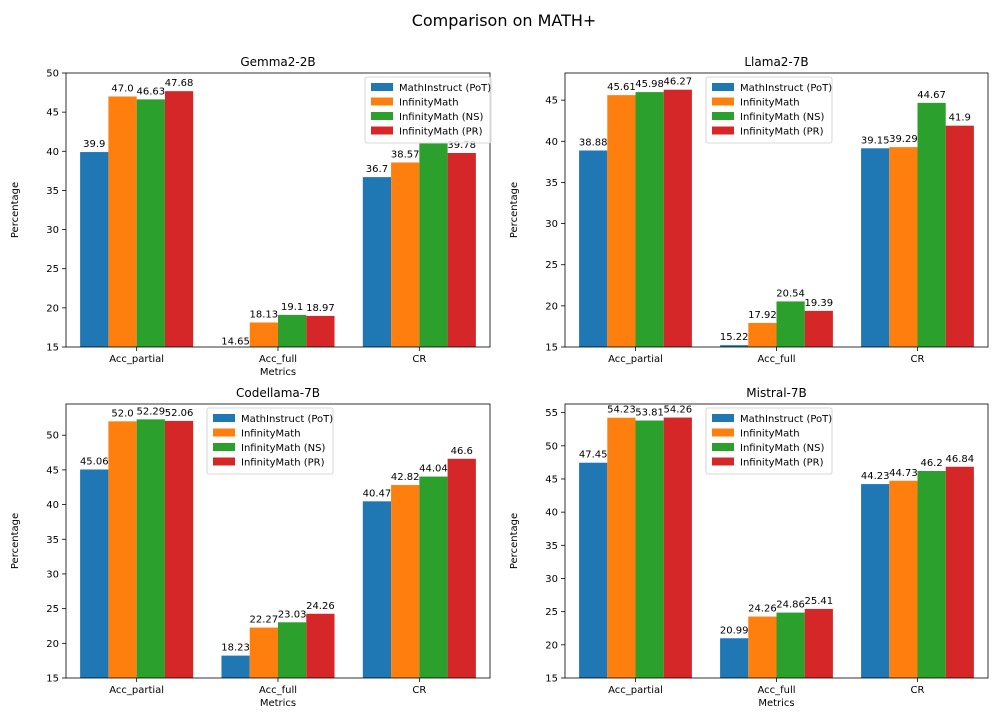 Image resolution: width=1008 pixels, height=720 pixels. Describe the element at coordinates (264, 620) in the screenshot. I see `data-label: 22.27` at that location.